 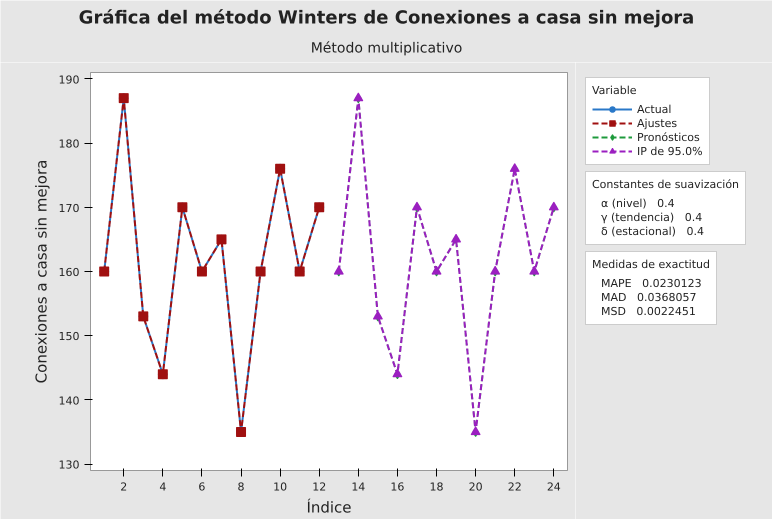 What do you see at coordinates (202, 487) in the screenshot?
I see `x-tick-label: 6` at bounding box center [202, 487].